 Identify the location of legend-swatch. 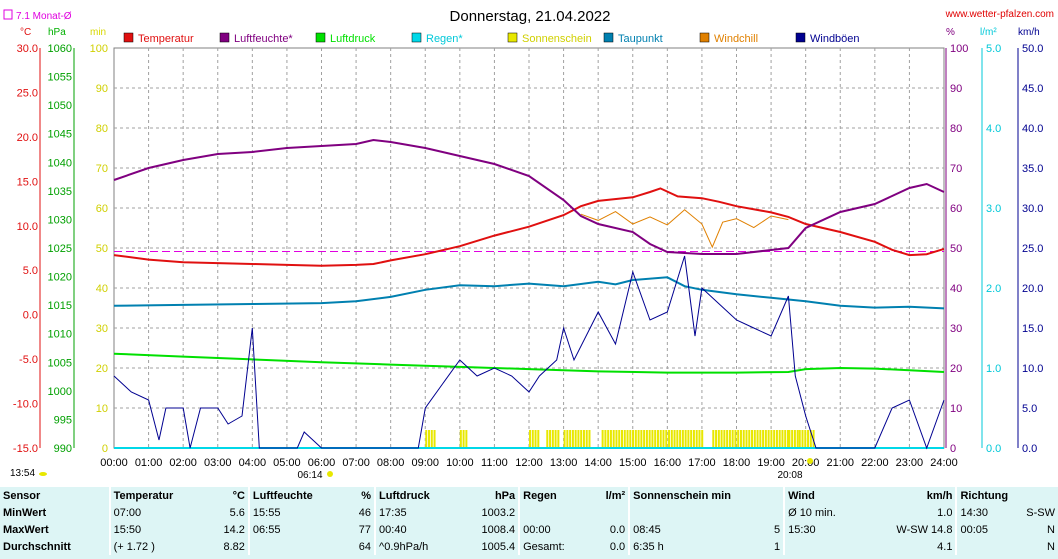
(608, 37).